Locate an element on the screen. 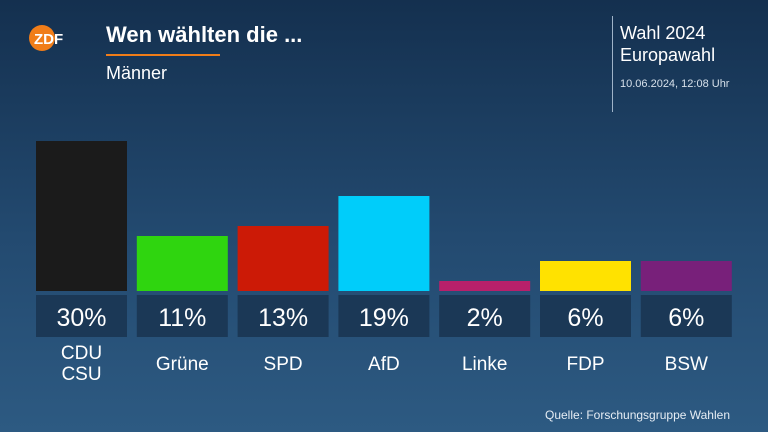 This screenshot has height=432, width=768. value-label-2: 13% is located at coordinates (283, 318).